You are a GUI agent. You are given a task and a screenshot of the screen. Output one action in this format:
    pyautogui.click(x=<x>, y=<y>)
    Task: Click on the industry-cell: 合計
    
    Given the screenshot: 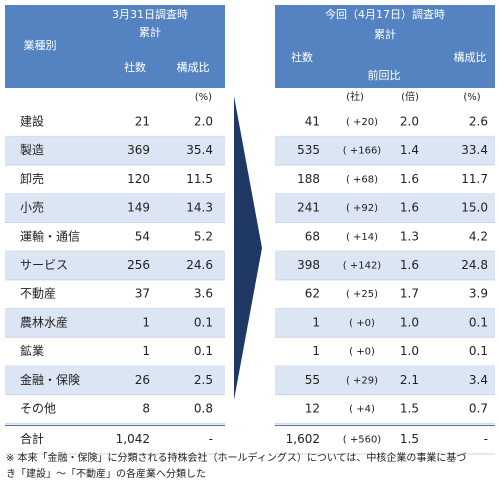 What is the action you would take?
    pyautogui.click(x=32, y=438)
    